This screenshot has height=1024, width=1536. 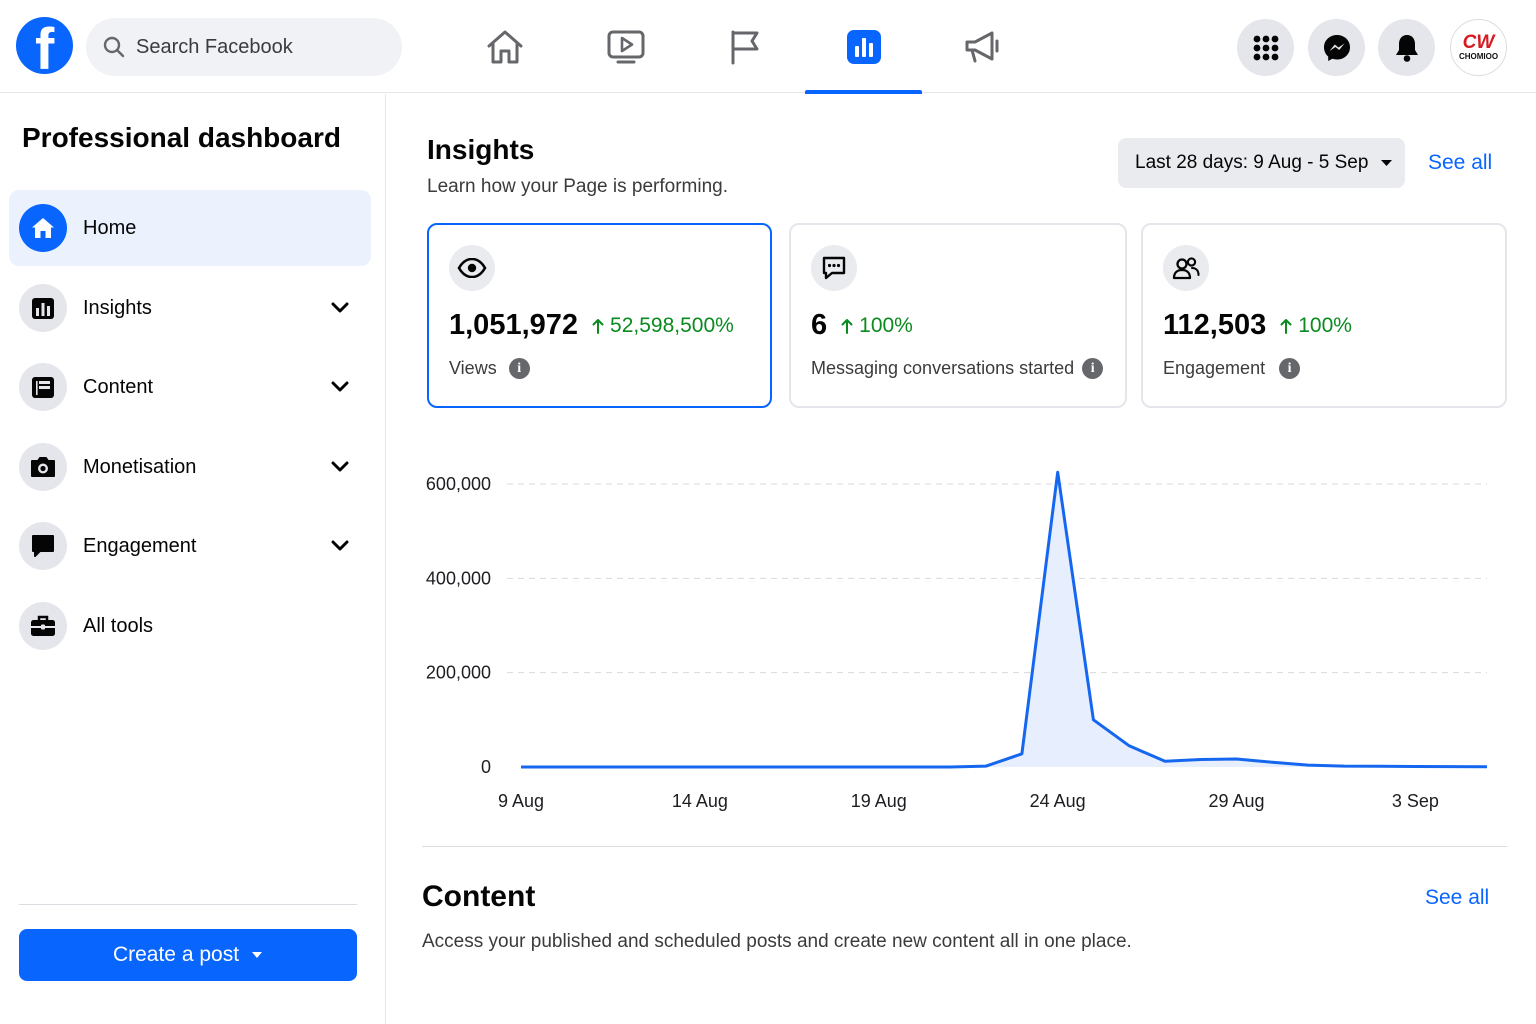 What do you see at coordinates (957, 368) in the screenshot?
I see `metric-label-row: Messaging conversations started i` at bounding box center [957, 368].